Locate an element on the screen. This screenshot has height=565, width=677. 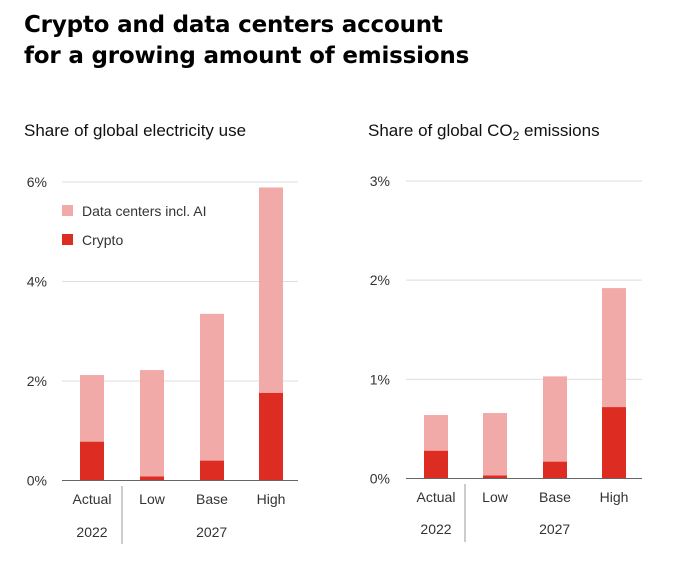
co2-bar-data-centers-high is located at coordinates (614, 348).